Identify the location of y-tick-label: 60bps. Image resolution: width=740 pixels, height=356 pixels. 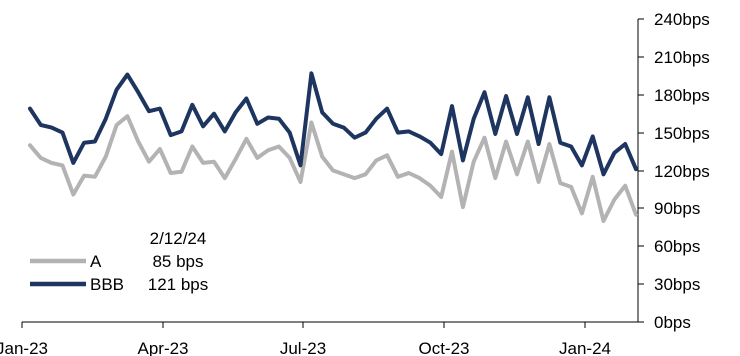
(677, 246).